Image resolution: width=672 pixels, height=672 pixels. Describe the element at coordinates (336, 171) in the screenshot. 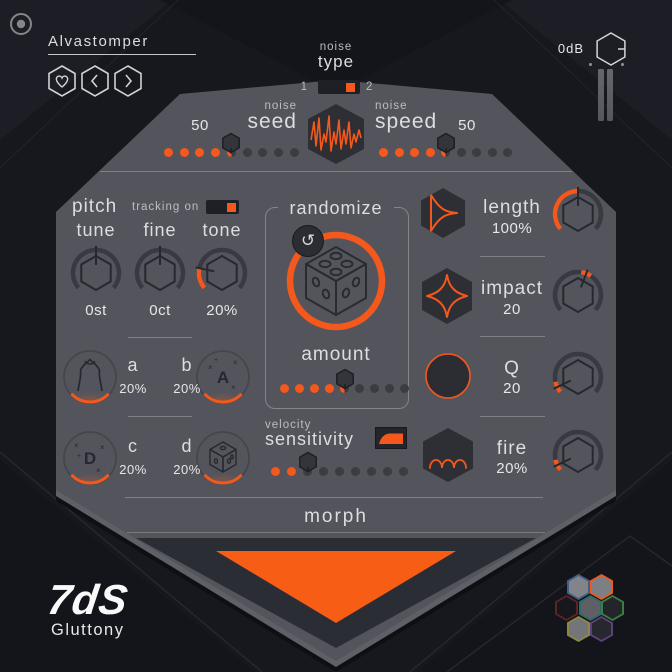

I see `divider-top` at that location.